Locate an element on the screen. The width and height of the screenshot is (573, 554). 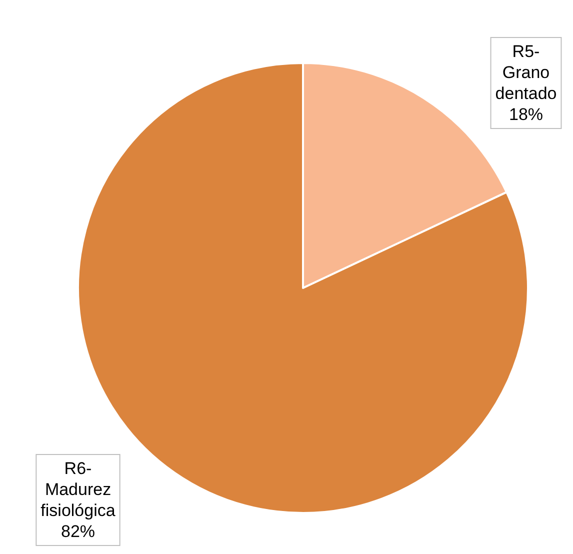
data-label: 82% is located at coordinates (78, 531).